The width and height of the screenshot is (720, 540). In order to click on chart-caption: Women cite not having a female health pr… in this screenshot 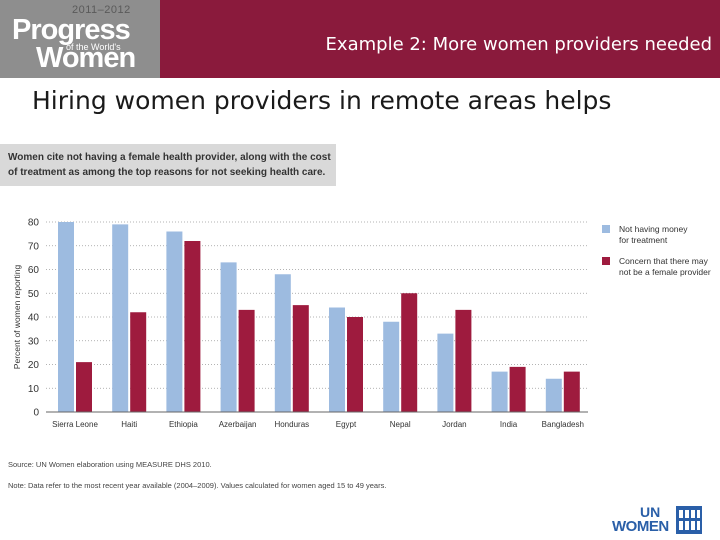, I will do `click(169, 165)`.